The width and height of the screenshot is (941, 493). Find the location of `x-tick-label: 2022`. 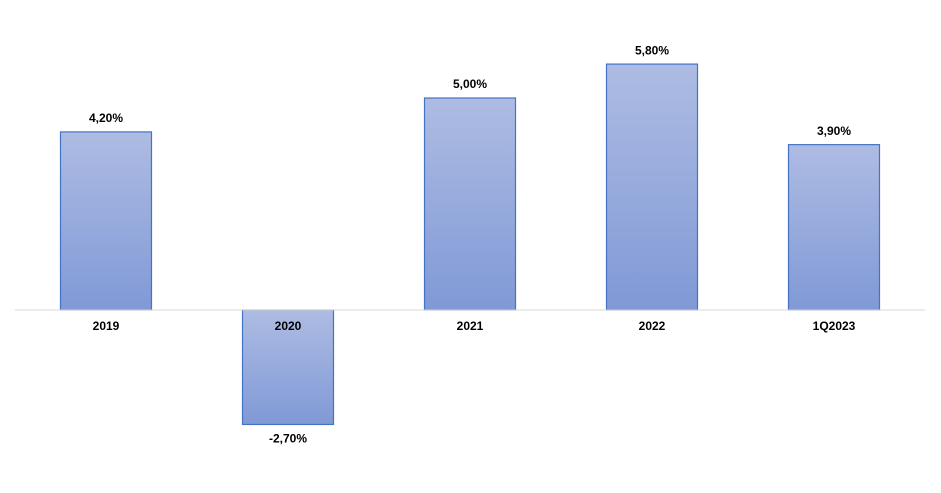

x-tick-label: 2022 is located at coordinates (652, 326).